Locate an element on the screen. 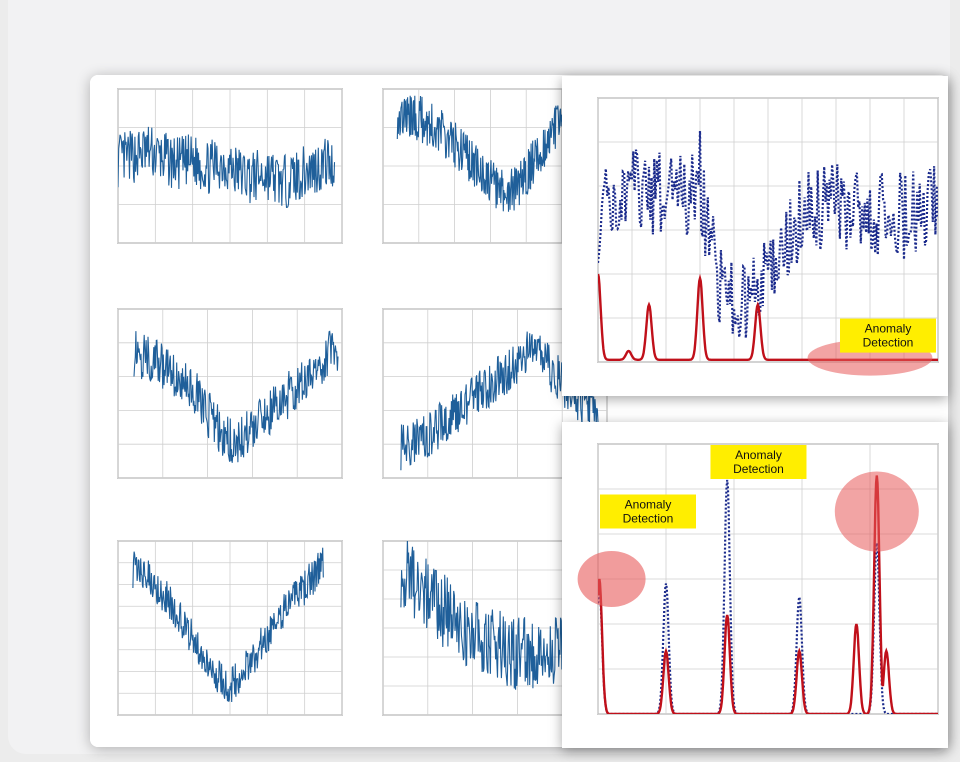  density-solid-line is located at coordinates (768, 594).